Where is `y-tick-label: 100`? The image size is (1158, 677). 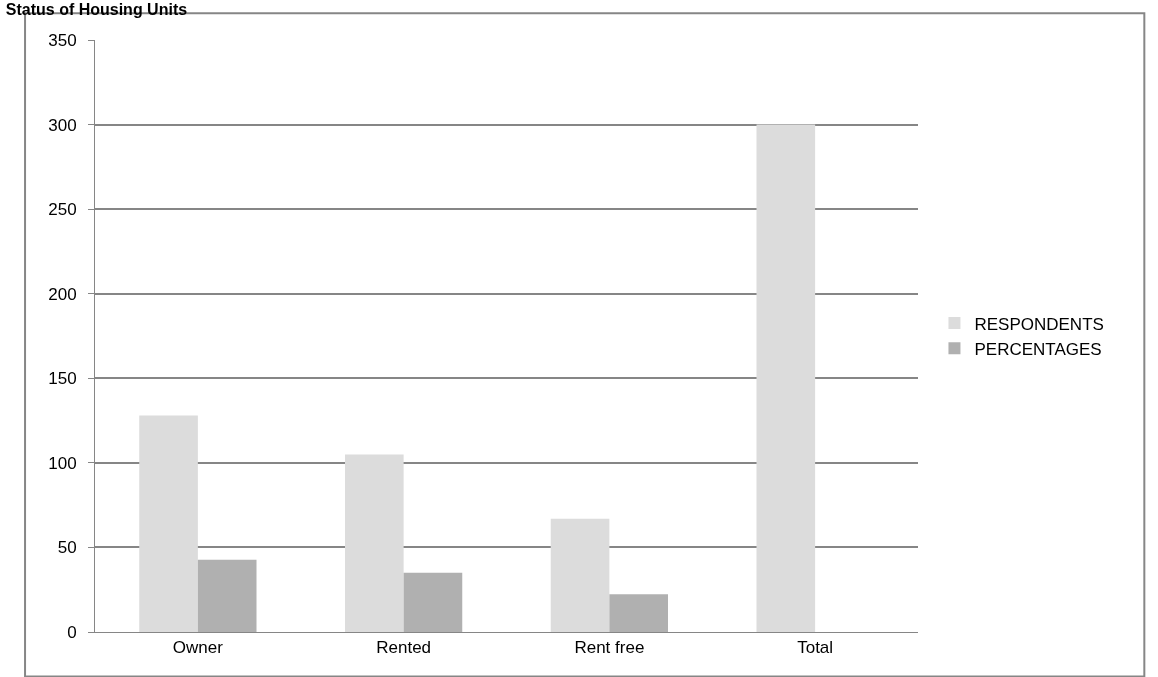 y-tick-label: 100 is located at coordinates (62, 463).